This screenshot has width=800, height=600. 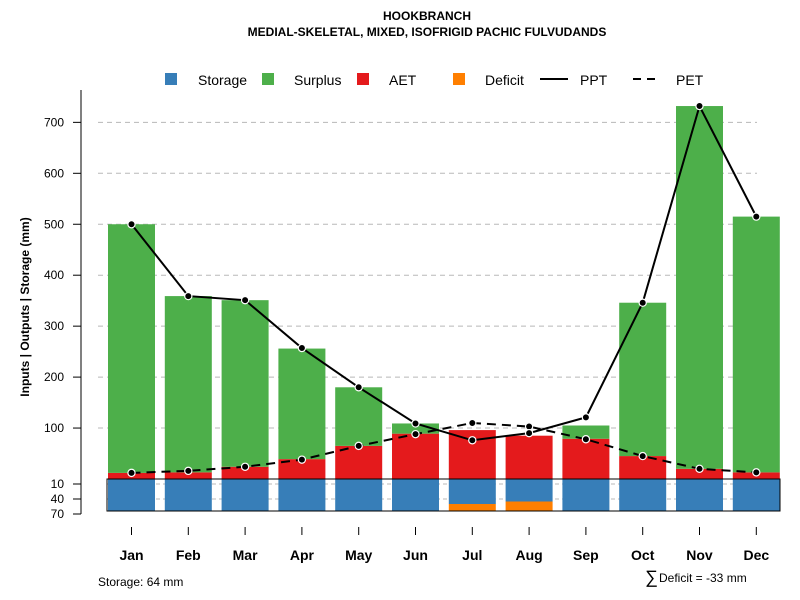 I want to click on point-ppt-sep, so click(x=586, y=417).